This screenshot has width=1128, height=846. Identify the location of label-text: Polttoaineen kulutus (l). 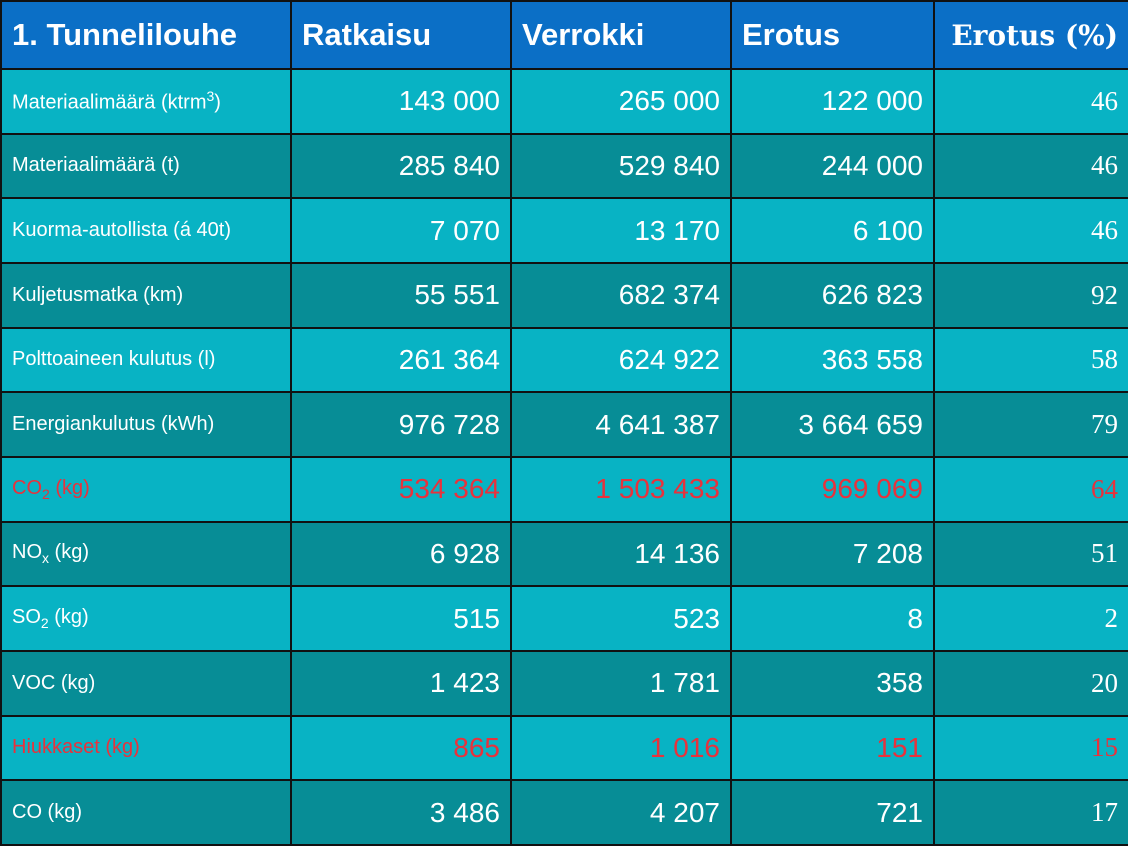
(114, 359).